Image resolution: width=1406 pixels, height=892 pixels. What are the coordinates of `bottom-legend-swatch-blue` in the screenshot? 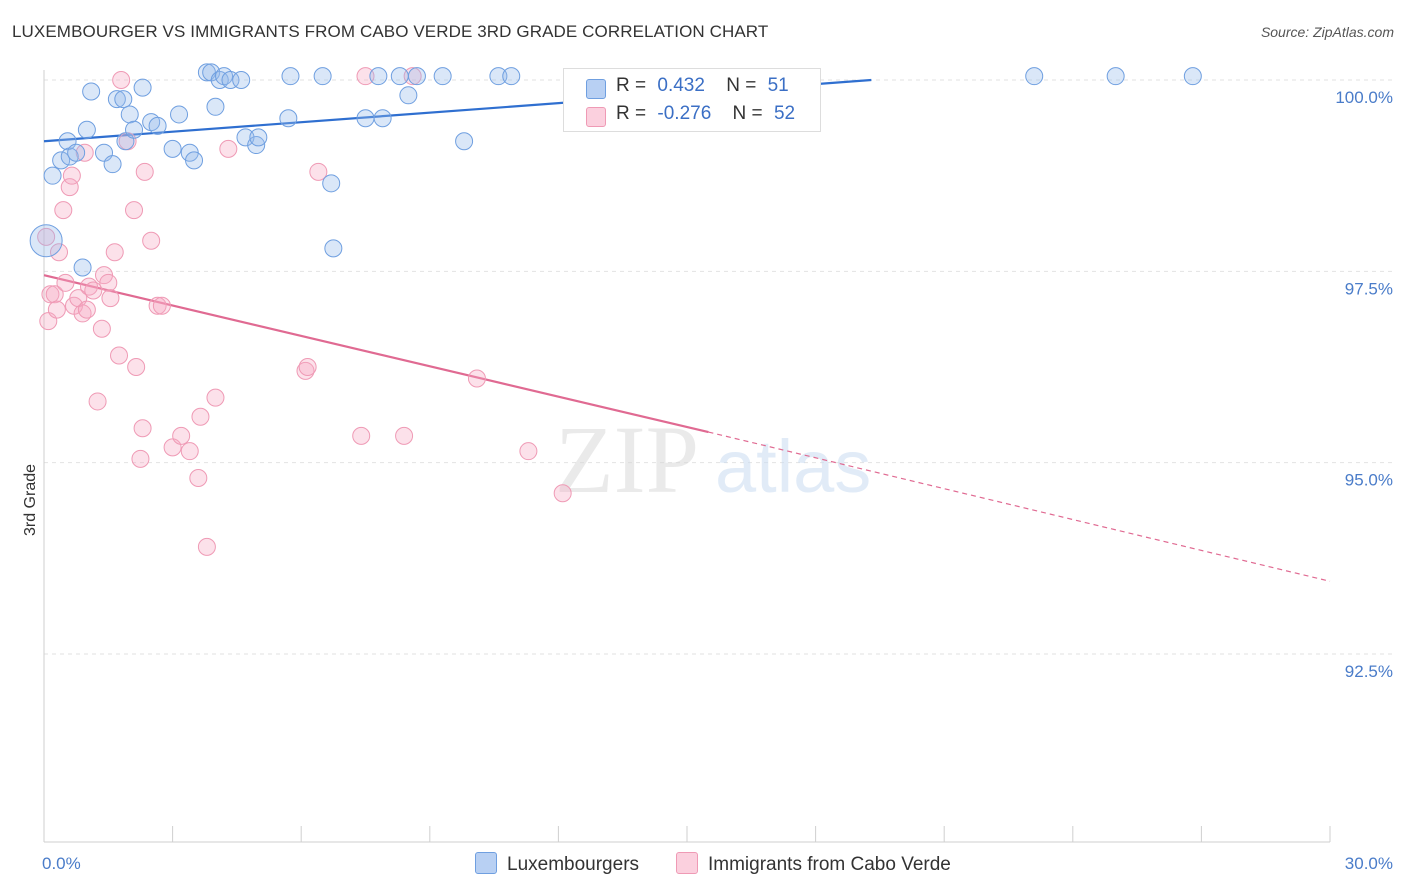 It's located at (486, 863).